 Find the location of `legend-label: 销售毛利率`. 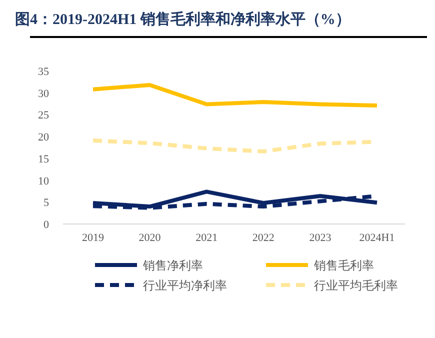

legend-label: 销售毛利率 is located at coordinates (343, 265).